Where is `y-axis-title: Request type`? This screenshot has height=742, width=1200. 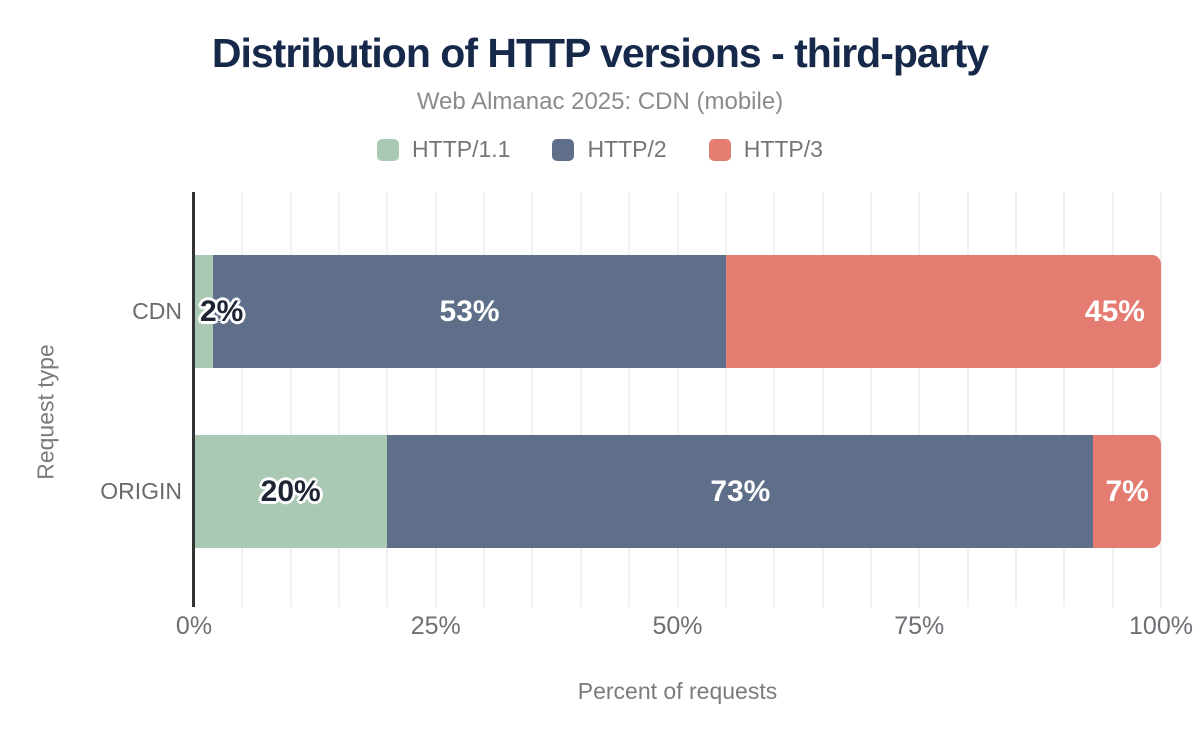
y-axis-title: Request type is located at coordinates (45, 412).